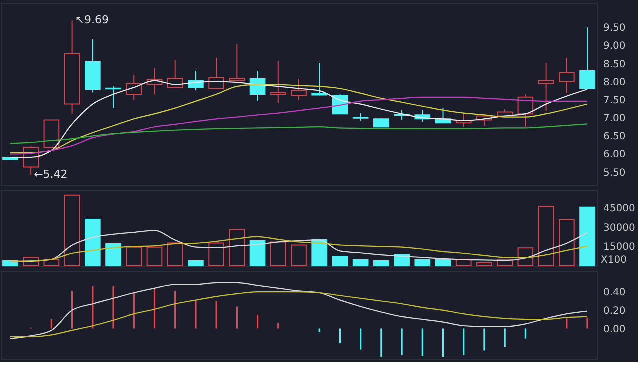 The width and height of the screenshot is (640, 367). Describe the element at coordinates (615, 173) in the screenshot. I see `y-tick-label: 5.50` at that location.